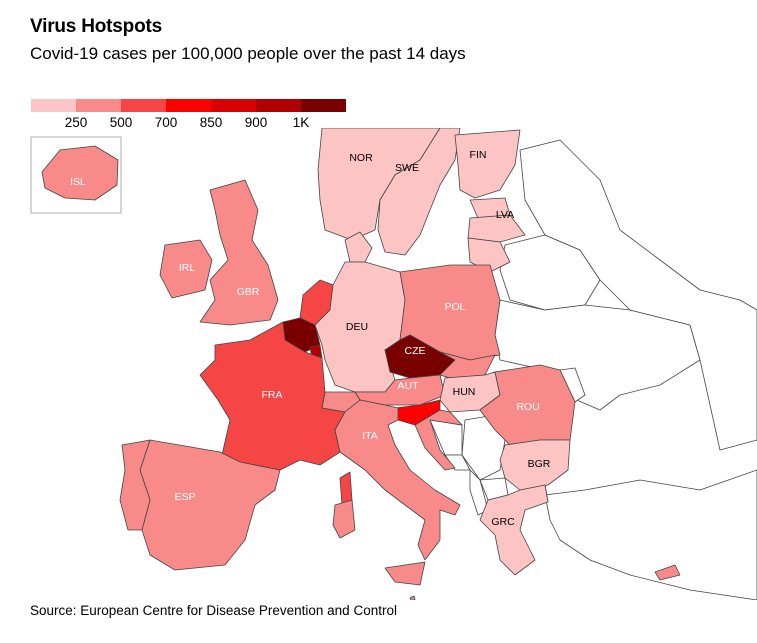 The height and width of the screenshot is (643, 757). I want to click on country-shape-irl, so click(186, 269).